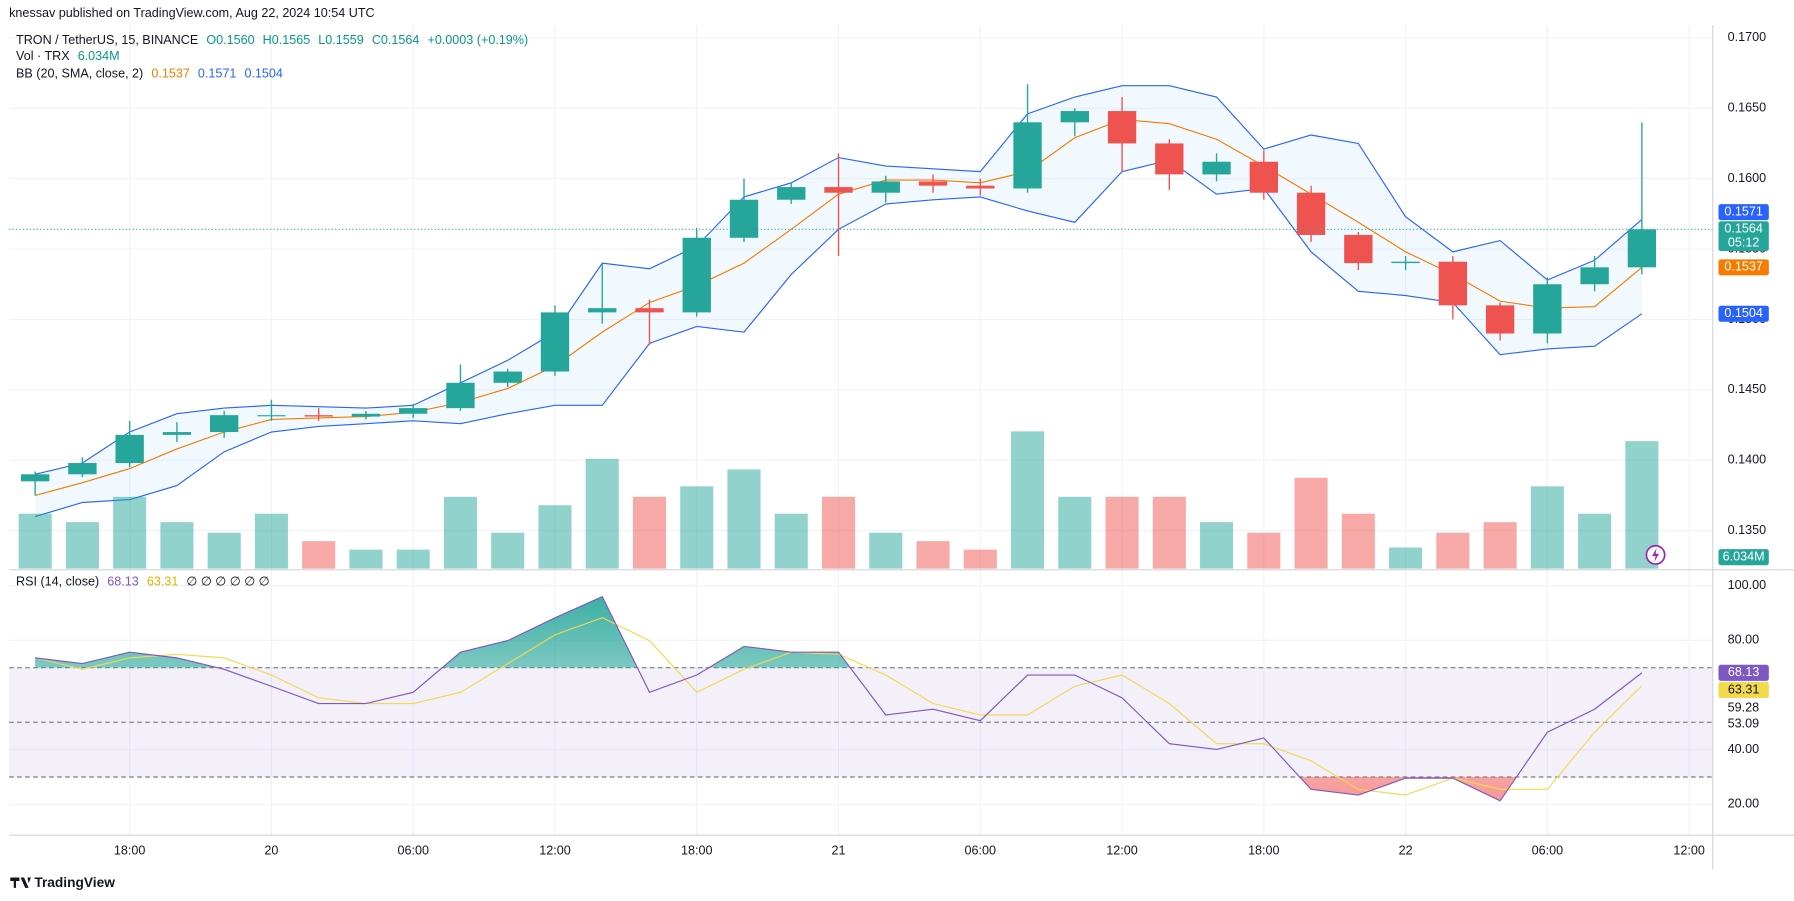 The image size is (1794, 901). What do you see at coordinates (230, 41) in the screenshot?
I see `ohlc-open: O0.1560` at bounding box center [230, 41].